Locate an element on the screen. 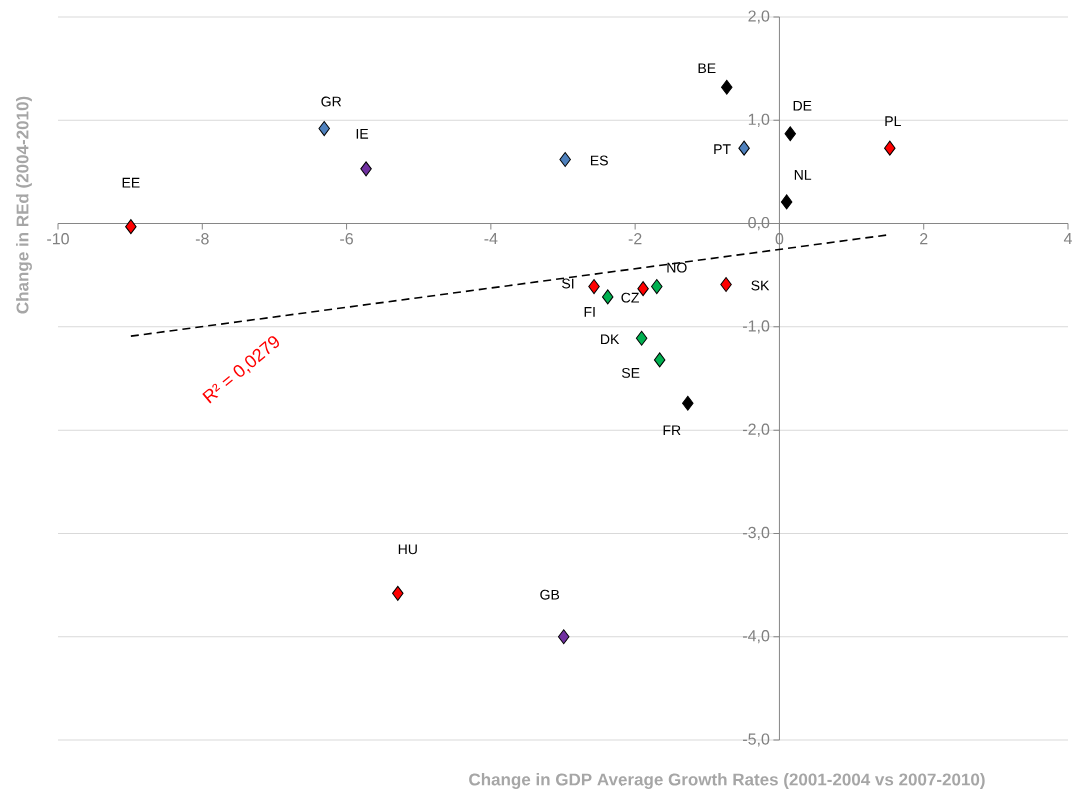 The height and width of the screenshot is (796, 1089). x-axis-title: Change in GDP Average Growth Rates (2001-2004 vs 2007-2010) is located at coordinates (727, 781).